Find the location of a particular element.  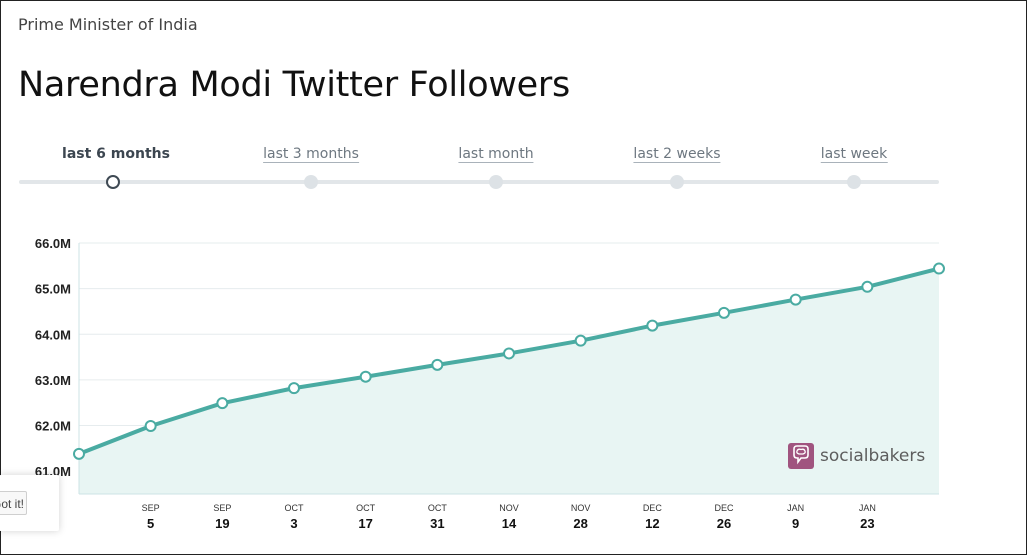

x-tick-day: 28 is located at coordinates (580, 523).